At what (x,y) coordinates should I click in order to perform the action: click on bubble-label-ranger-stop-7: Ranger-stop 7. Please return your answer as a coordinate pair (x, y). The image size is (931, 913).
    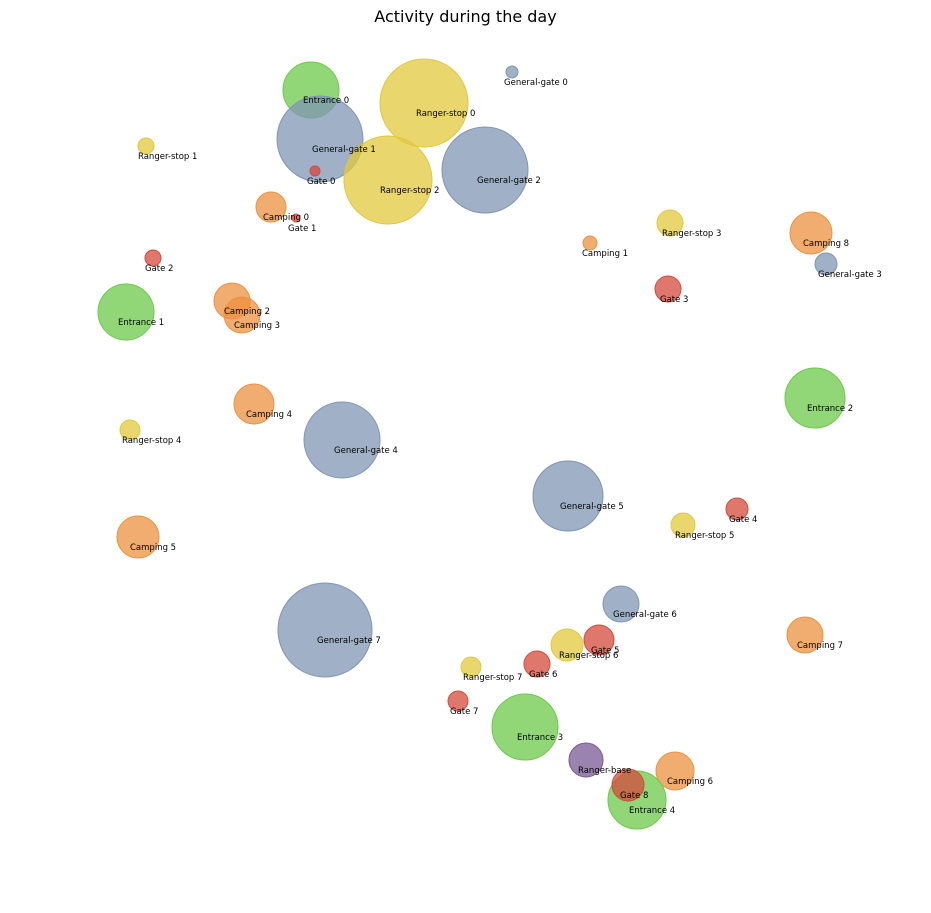
    Looking at the image, I should click on (492, 678).